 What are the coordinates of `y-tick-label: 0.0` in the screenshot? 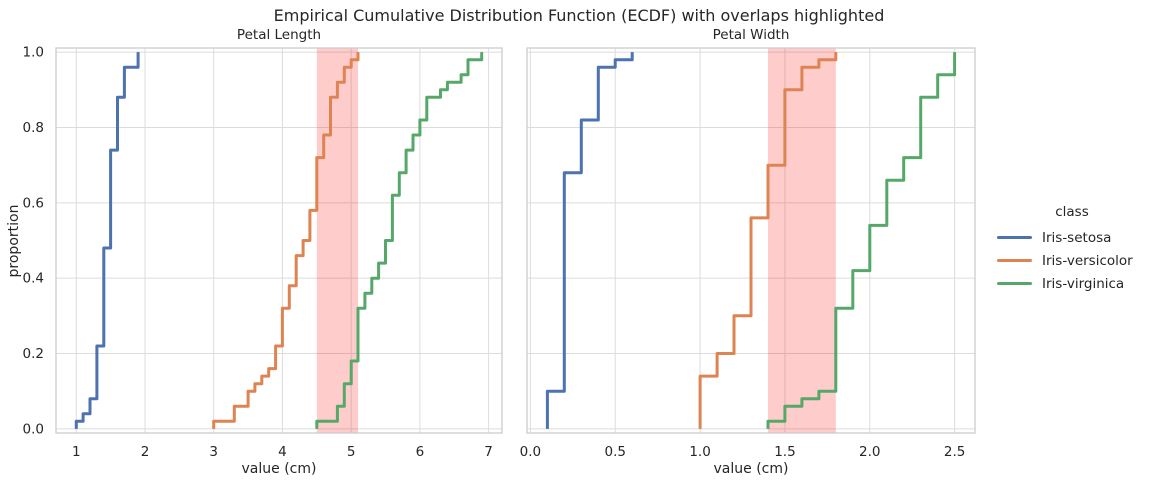 It's located at (33, 429).